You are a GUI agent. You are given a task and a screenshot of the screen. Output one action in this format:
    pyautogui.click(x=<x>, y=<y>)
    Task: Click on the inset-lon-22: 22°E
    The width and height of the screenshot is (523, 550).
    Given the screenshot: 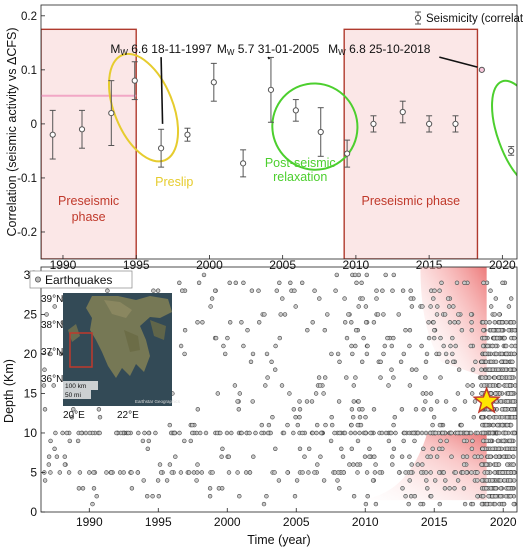 What is the action you would take?
    pyautogui.click(x=128, y=415)
    